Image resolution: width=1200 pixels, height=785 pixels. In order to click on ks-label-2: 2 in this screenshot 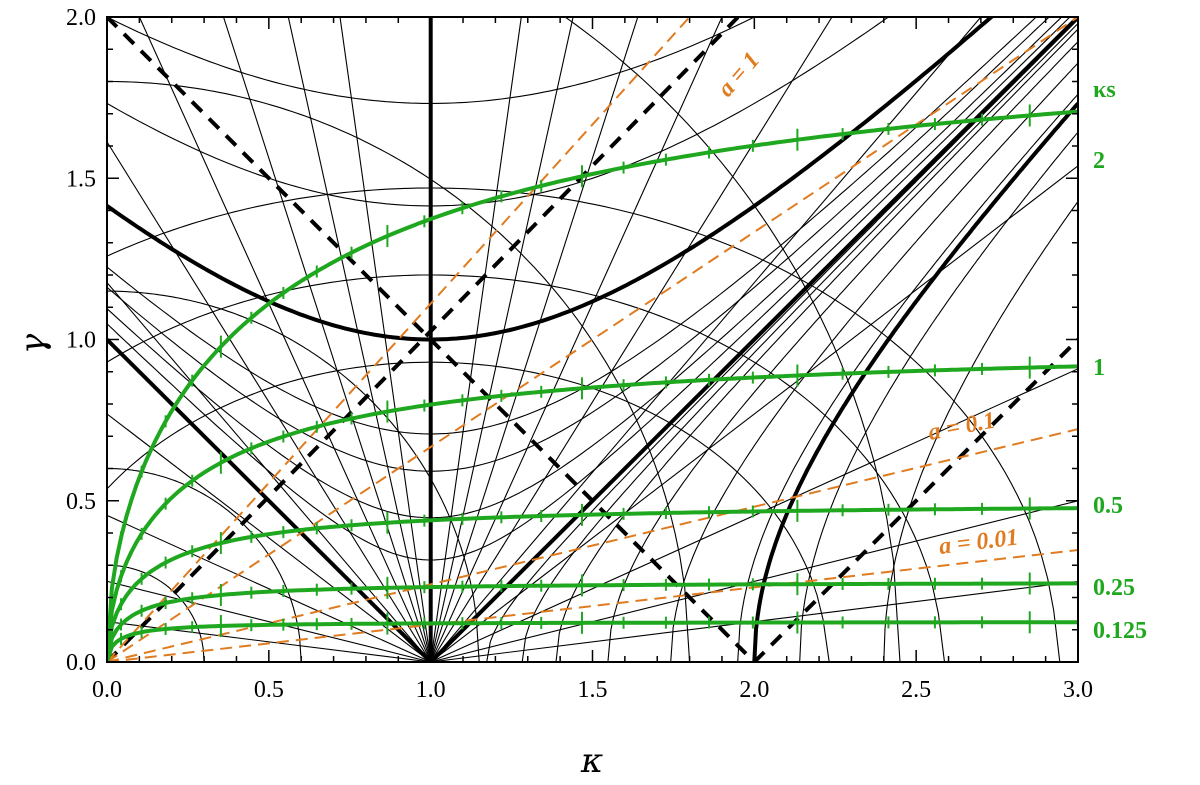, I will do `click(1099, 161)`.